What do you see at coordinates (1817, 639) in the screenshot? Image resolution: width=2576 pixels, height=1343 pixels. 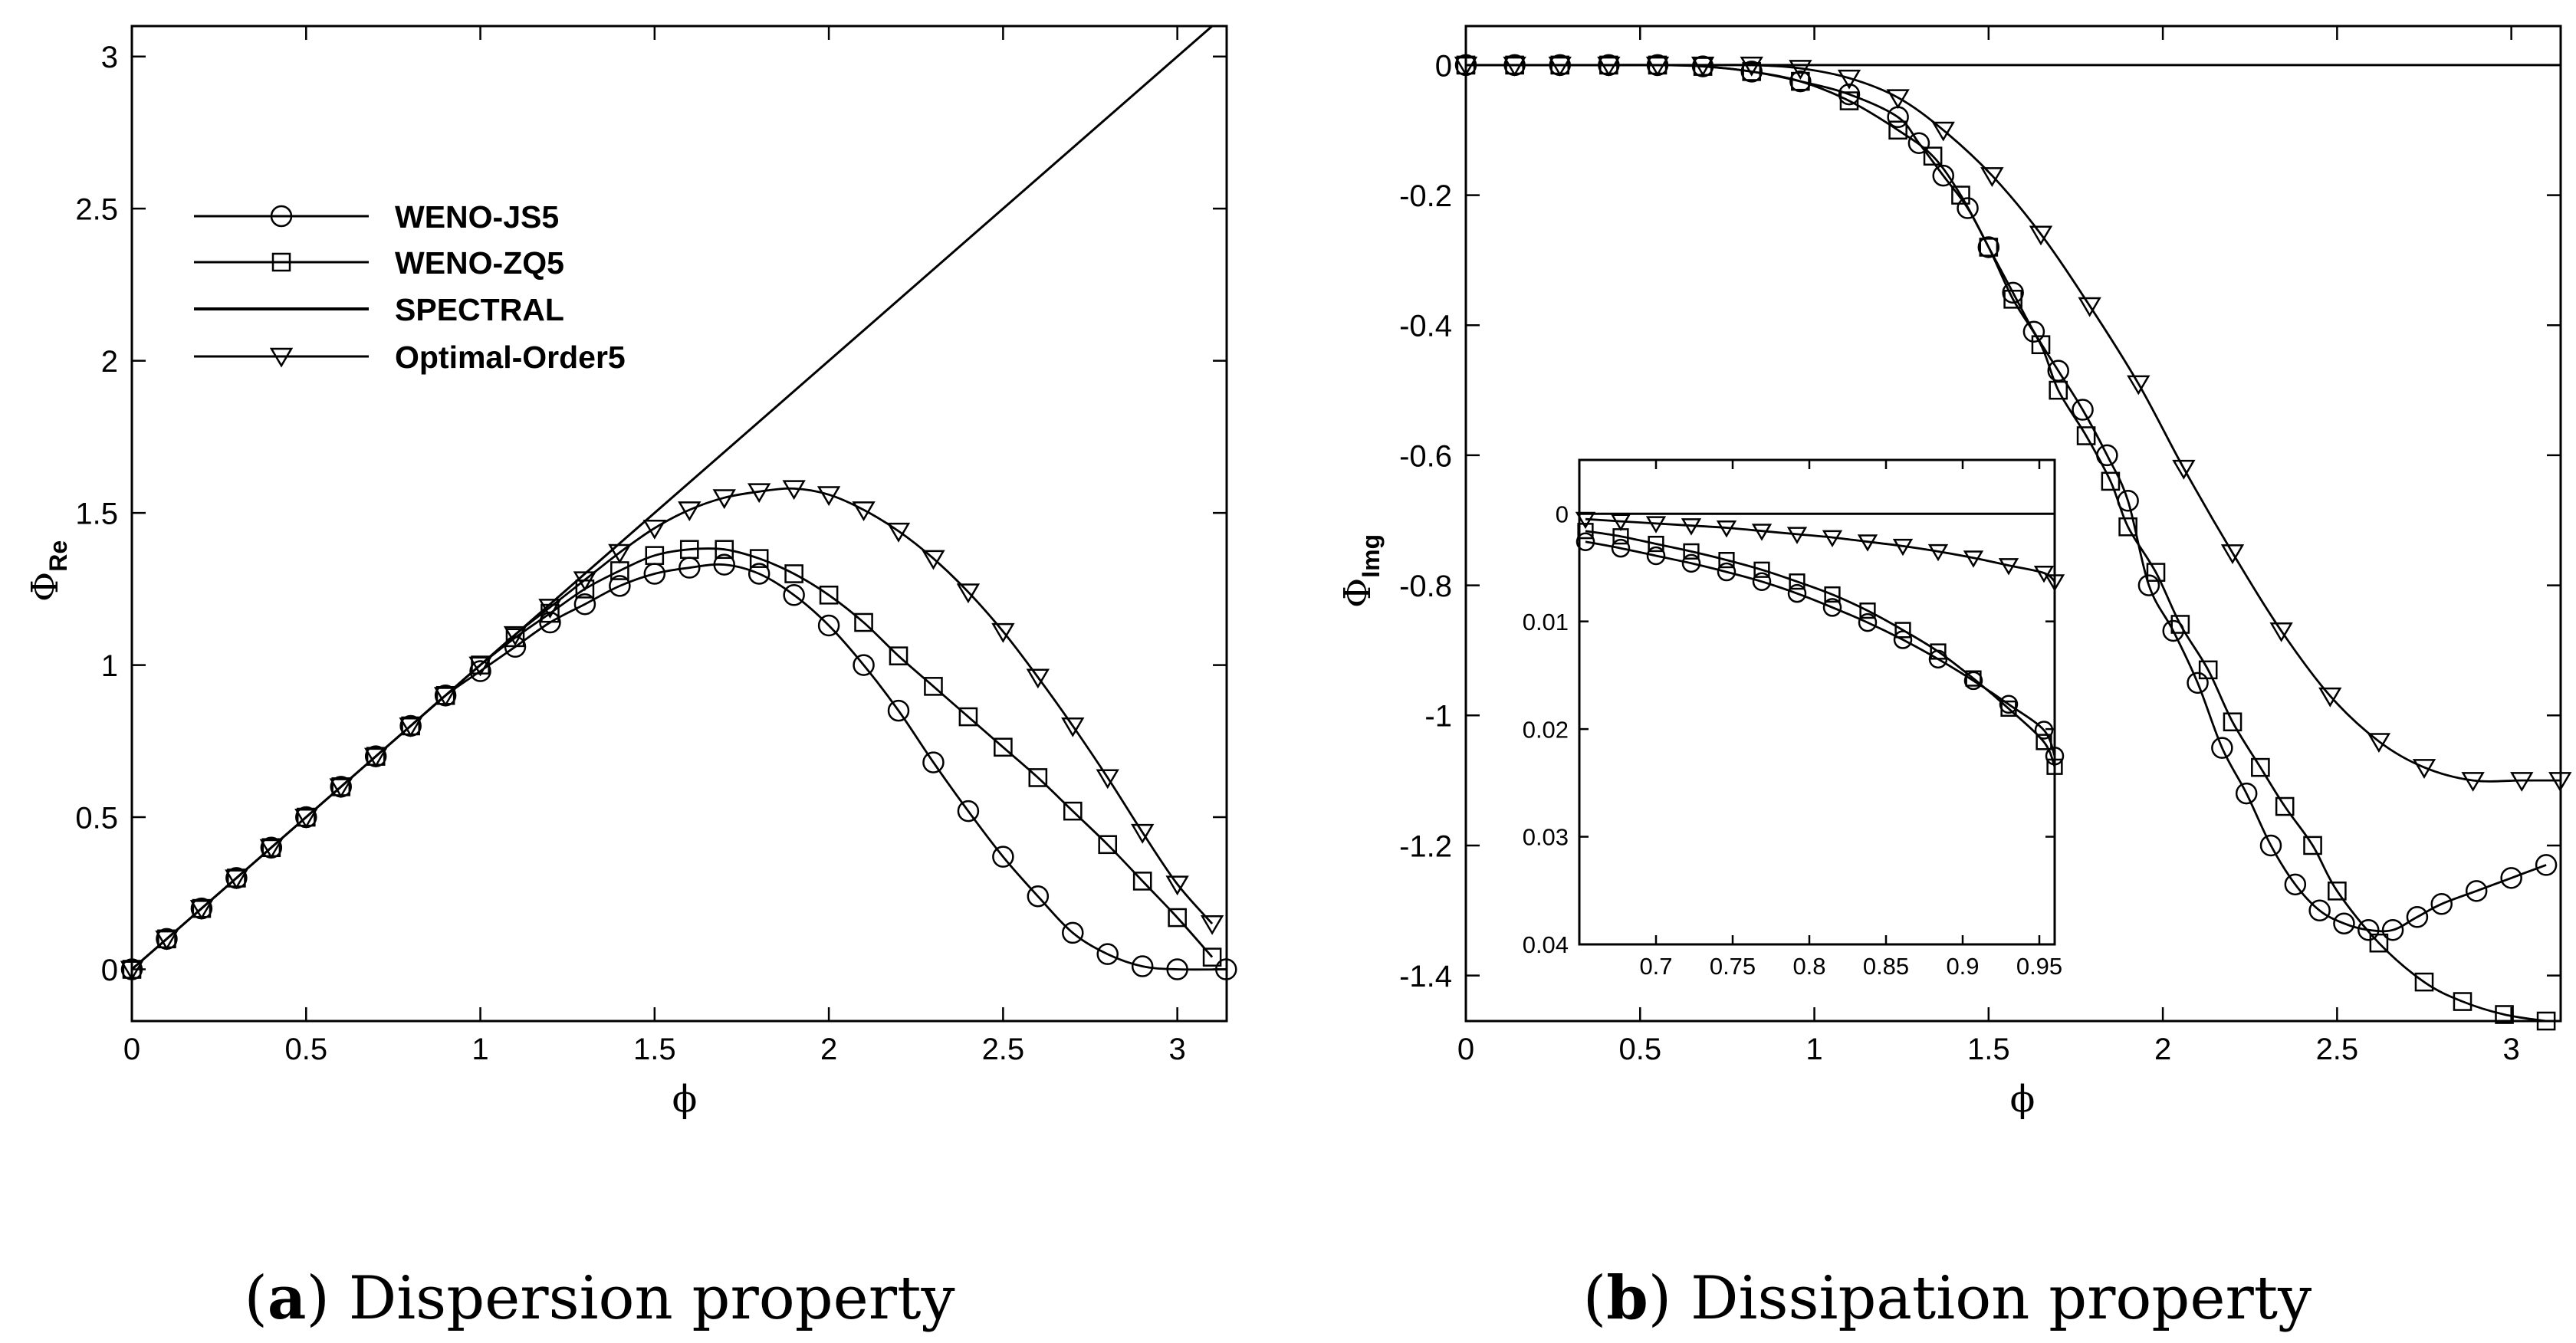 I see `inset-series-layer` at bounding box center [1817, 639].